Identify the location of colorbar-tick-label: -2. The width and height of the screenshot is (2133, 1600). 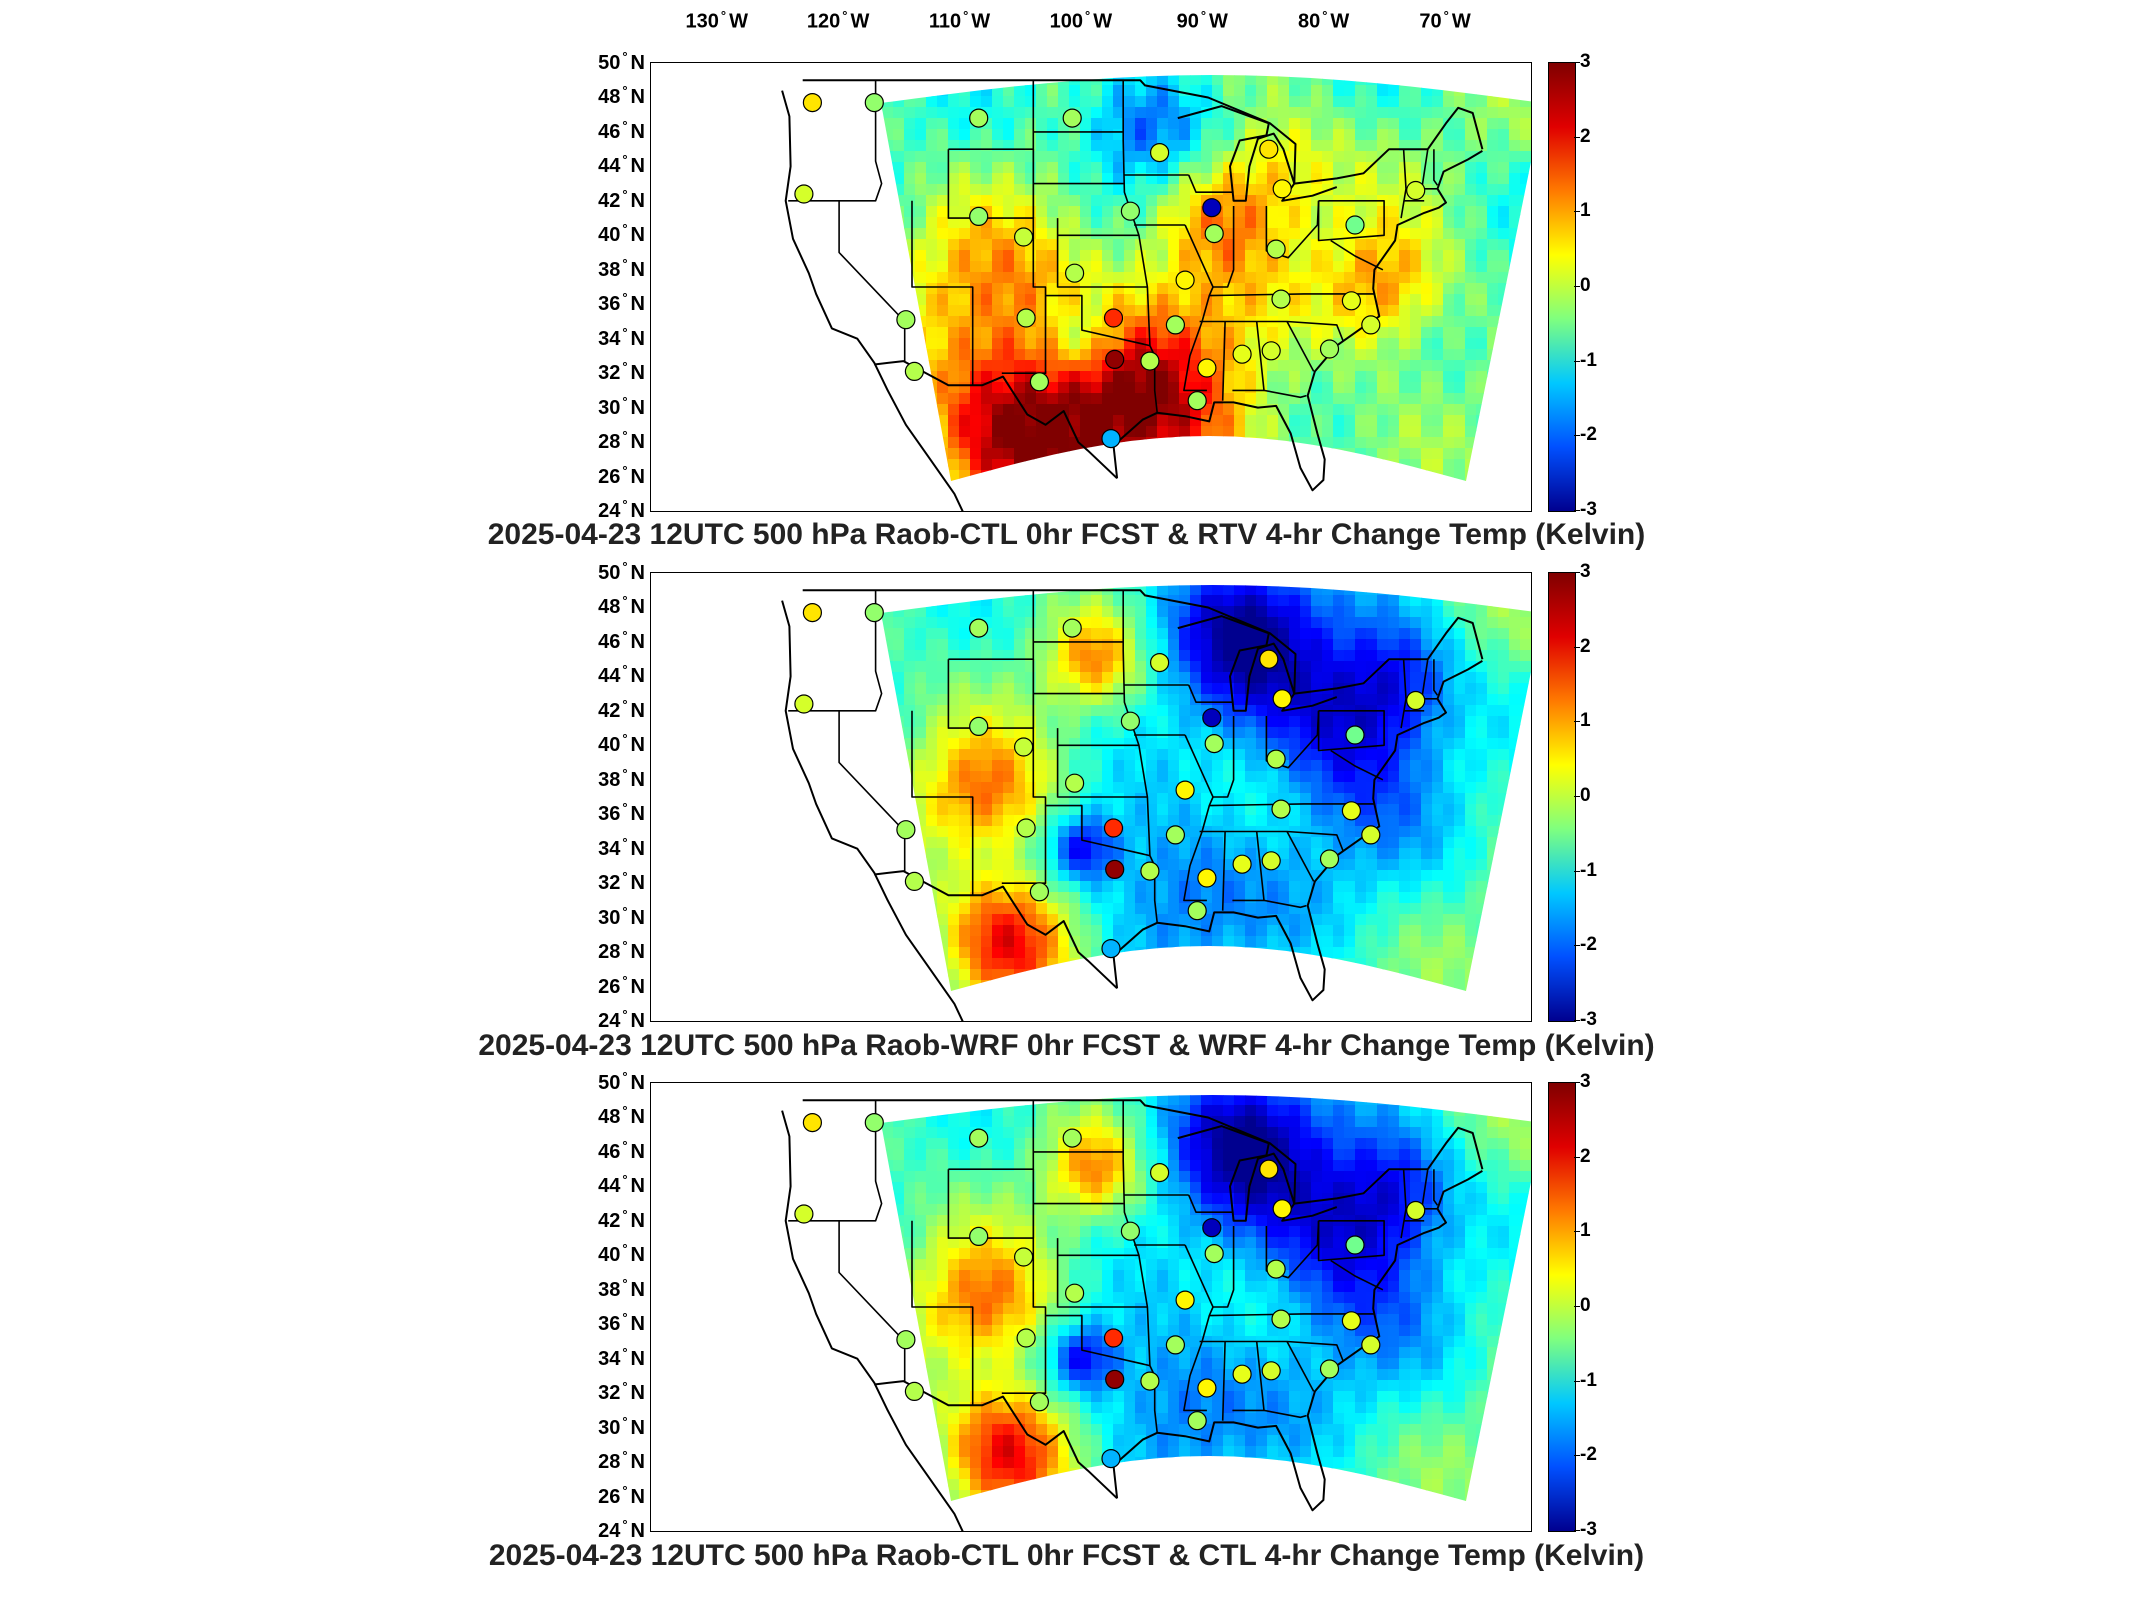
(1588, 945).